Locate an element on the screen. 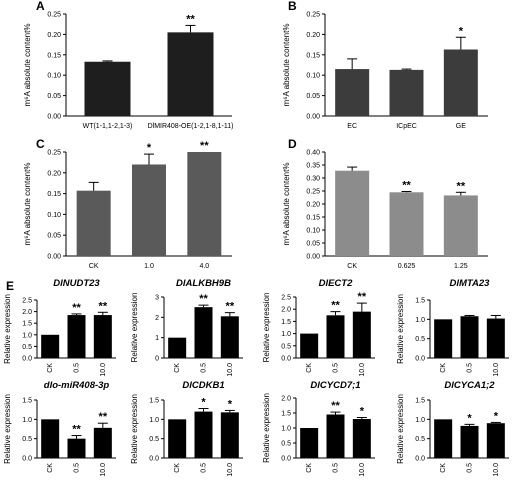  chart-title: DlCYCA1;2 is located at coordinates (469, 385).